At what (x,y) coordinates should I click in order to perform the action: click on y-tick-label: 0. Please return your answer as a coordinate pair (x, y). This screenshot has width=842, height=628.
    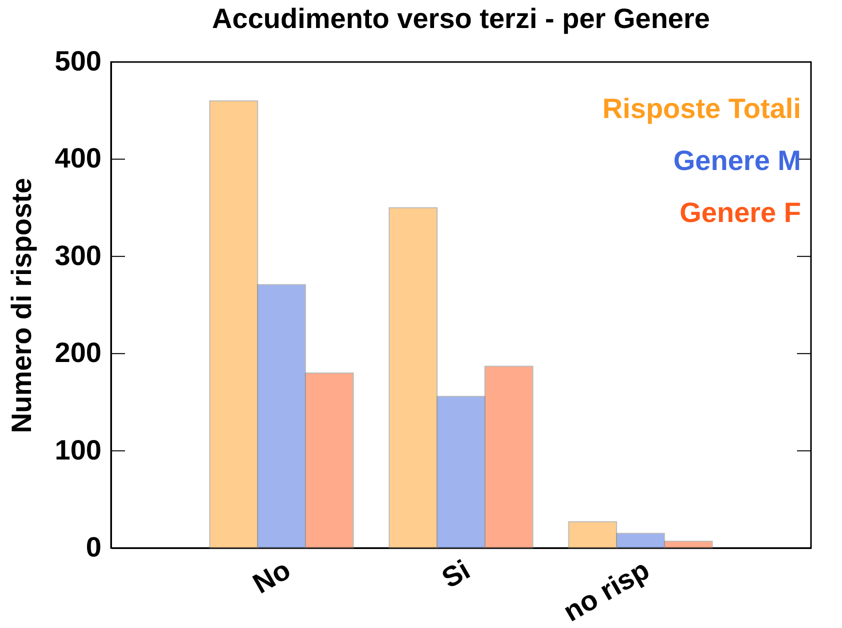
    Looking at the image, I should click on (94, 547).